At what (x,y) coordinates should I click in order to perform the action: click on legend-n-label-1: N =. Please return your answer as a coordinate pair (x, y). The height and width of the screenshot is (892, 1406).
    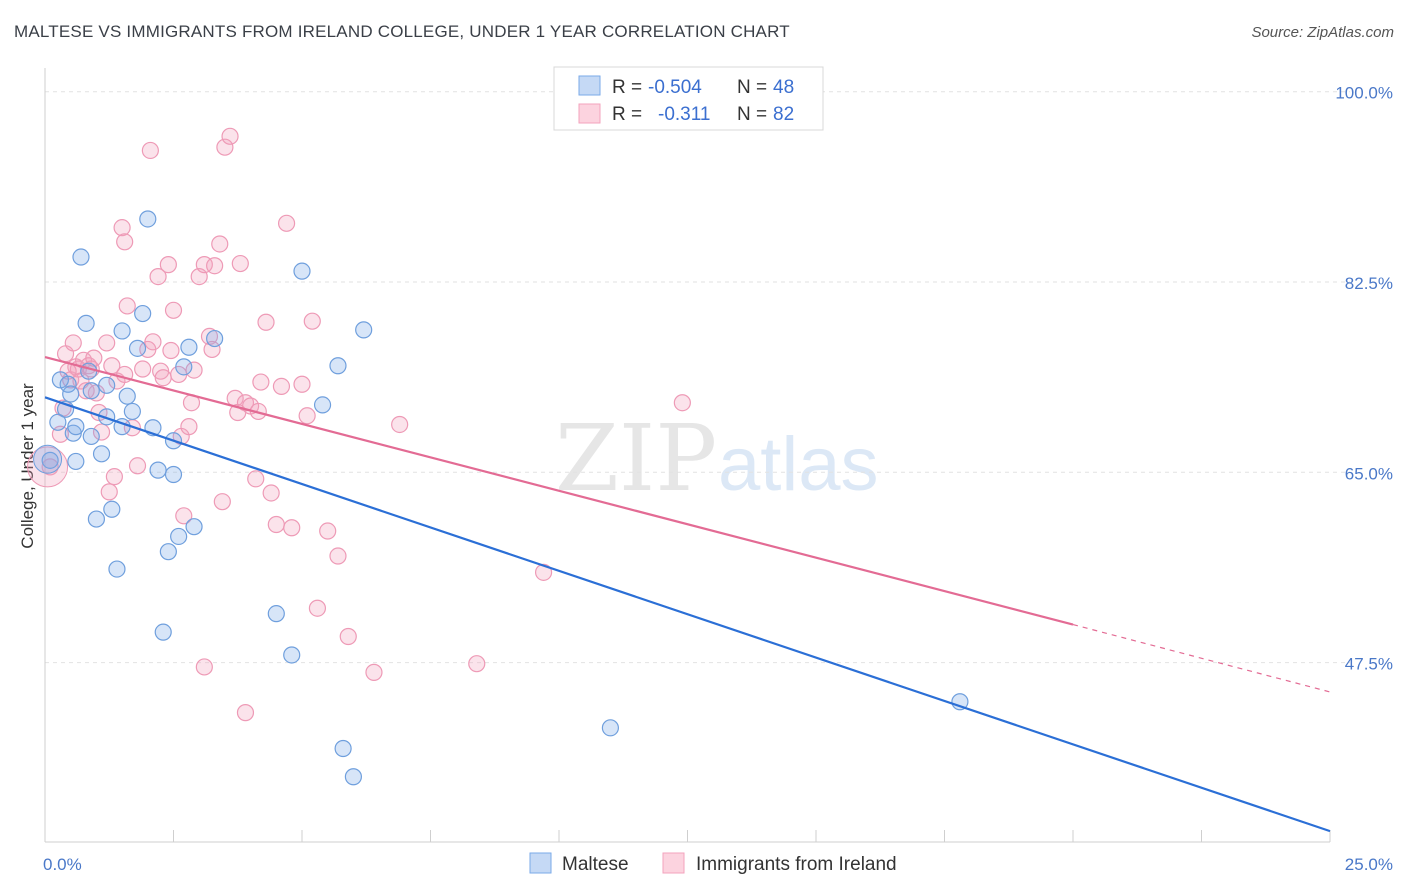
    Looking at the image, I should click on (752, 114).